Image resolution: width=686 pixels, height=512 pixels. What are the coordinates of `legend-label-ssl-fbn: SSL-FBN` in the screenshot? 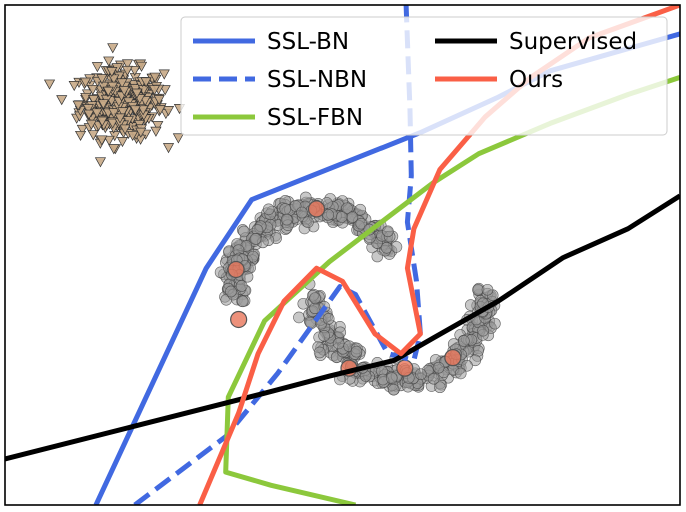 It's located at (315, 118).